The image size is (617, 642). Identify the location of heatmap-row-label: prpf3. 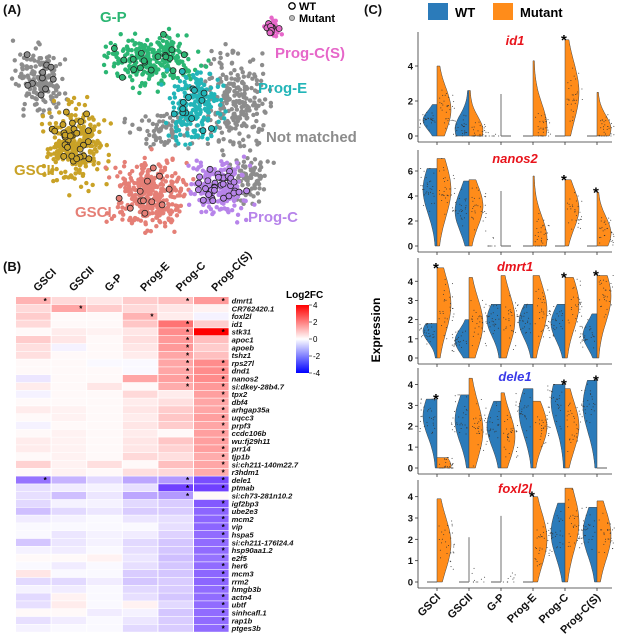
(241, 425).